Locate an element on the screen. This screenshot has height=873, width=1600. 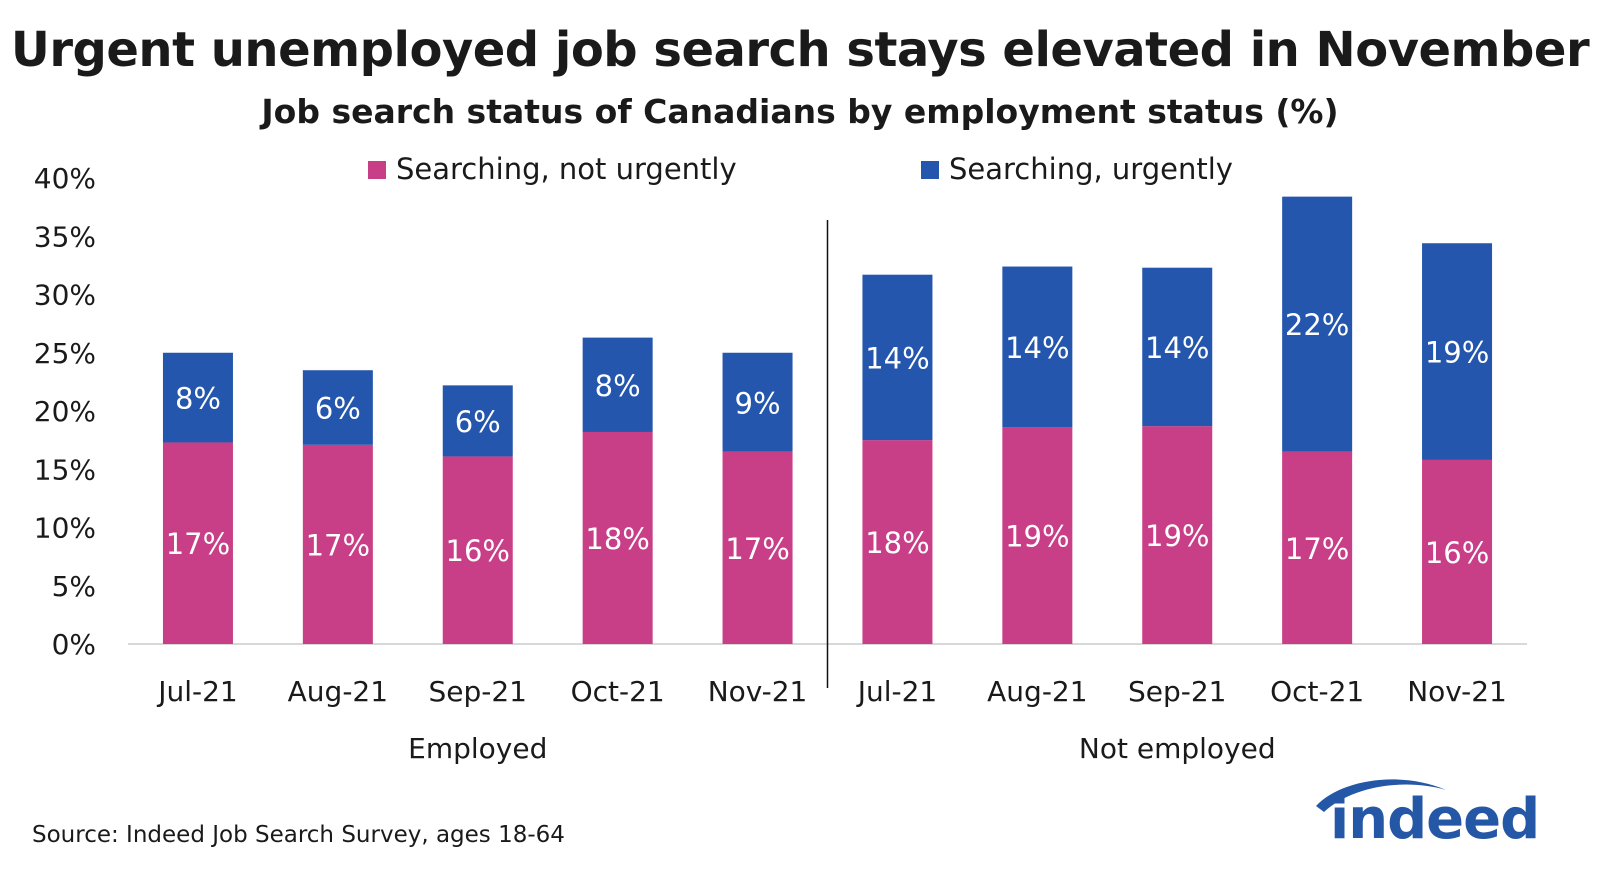
y-tick-label: 35% is located at coordinates (65, 236).